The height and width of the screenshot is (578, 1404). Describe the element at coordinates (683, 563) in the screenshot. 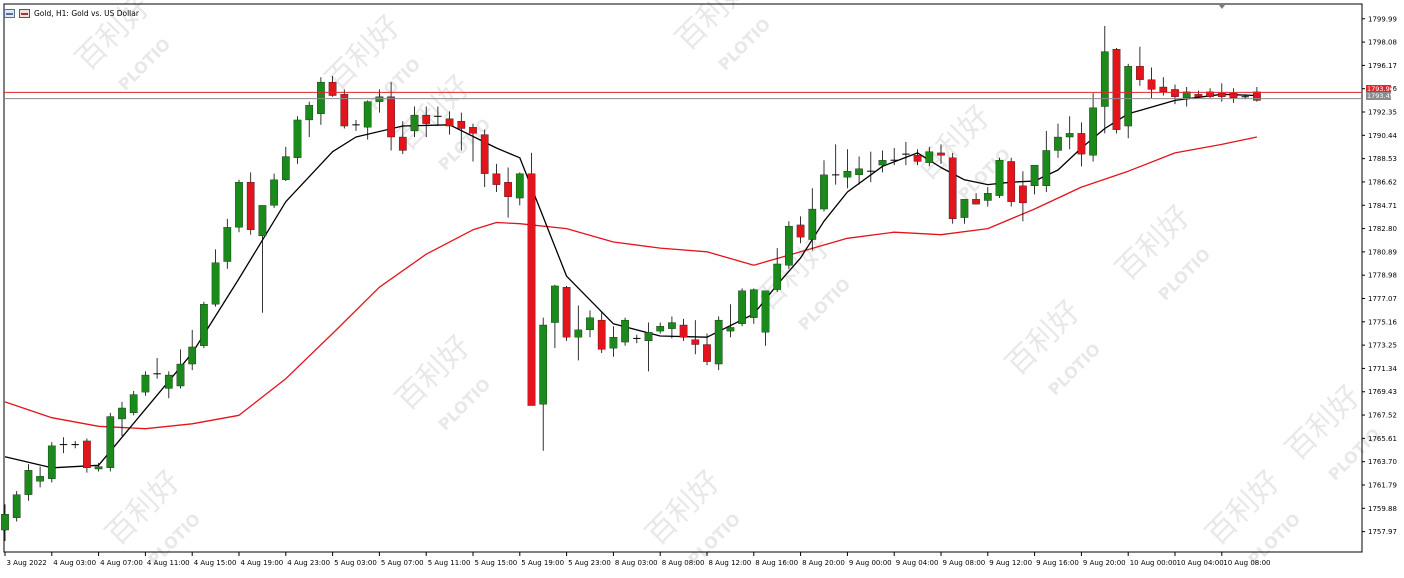

I see `x-tick-label: 8 Aug 08:00` at that location.